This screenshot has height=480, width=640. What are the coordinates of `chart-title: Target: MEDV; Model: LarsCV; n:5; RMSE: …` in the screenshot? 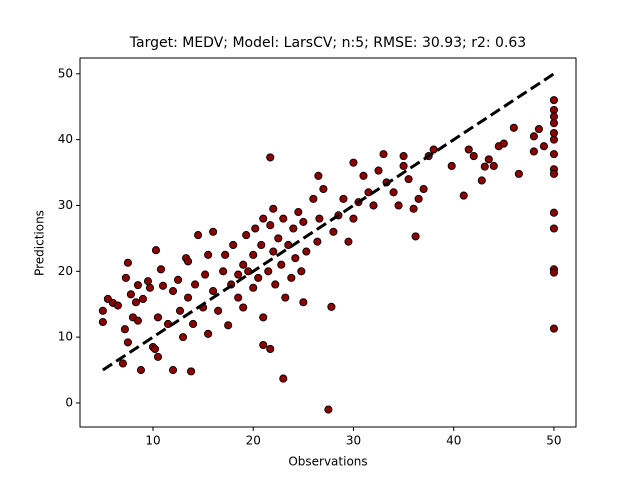 It's located at (327, 43).